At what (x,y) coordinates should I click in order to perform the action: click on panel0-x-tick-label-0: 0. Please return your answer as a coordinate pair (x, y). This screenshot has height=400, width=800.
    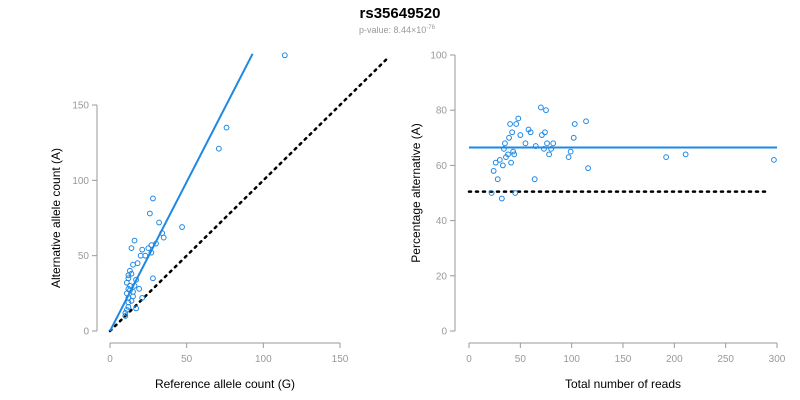
    Looking at the image, I should click on (110, 359).